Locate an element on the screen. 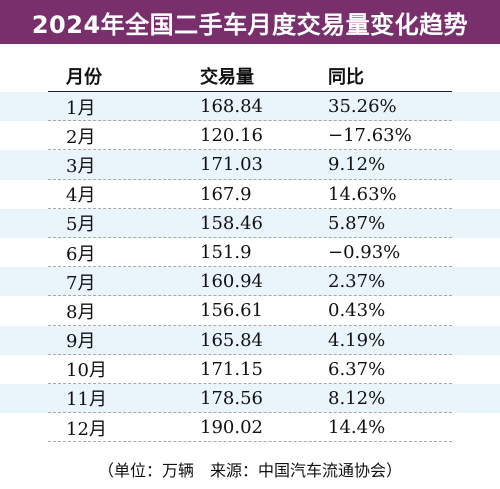 This screenshot has height=489, width=500. header-divider is located at coordinates (250, 91).